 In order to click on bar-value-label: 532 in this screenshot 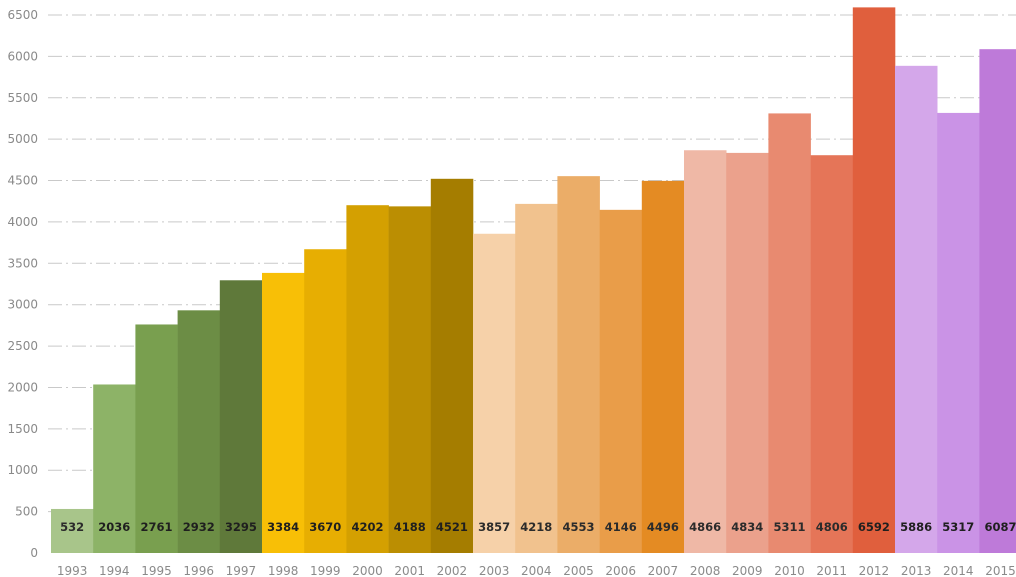, I will do `click(72, 527)`.